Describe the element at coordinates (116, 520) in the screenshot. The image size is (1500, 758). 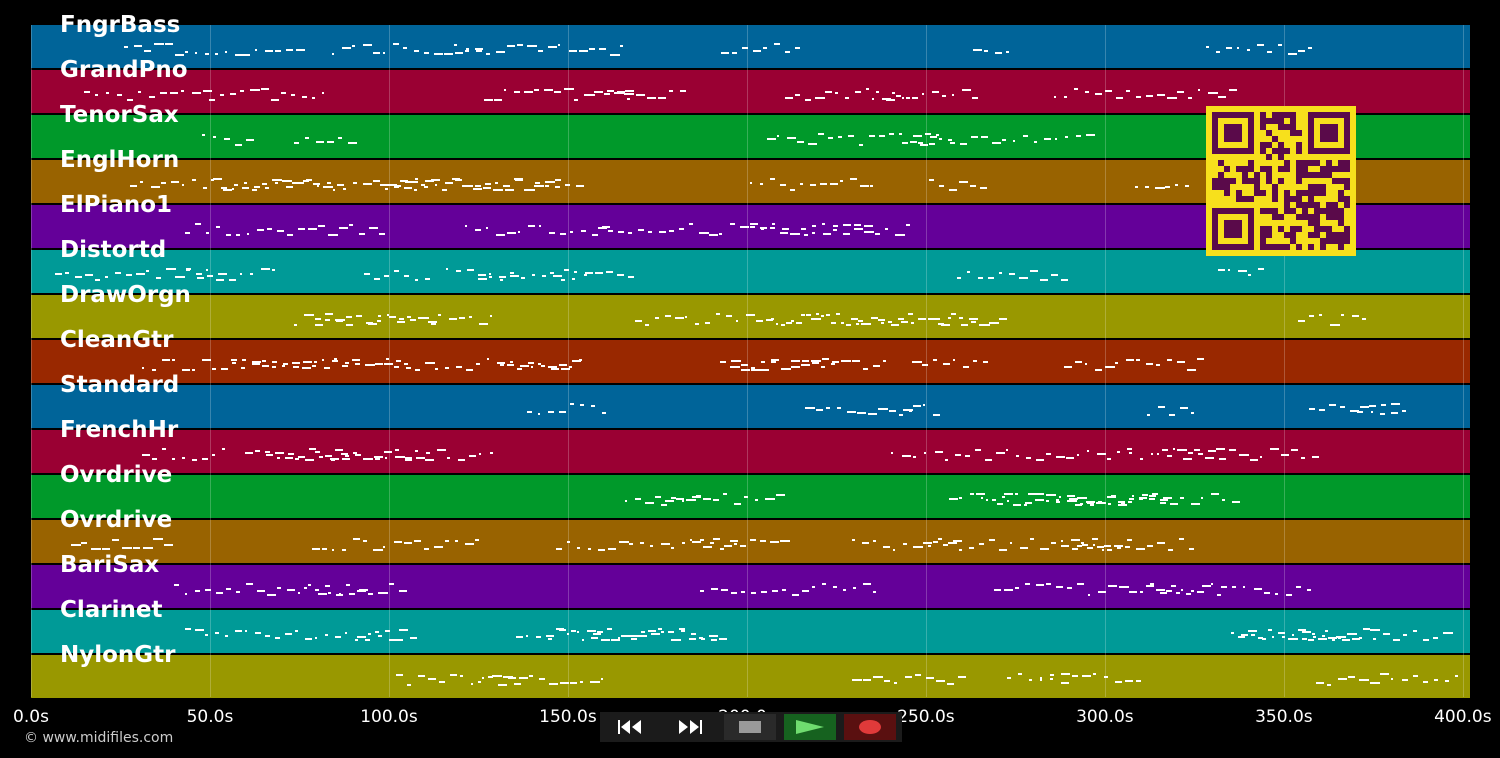
I see `track-label: Ovrdrive` at that location.